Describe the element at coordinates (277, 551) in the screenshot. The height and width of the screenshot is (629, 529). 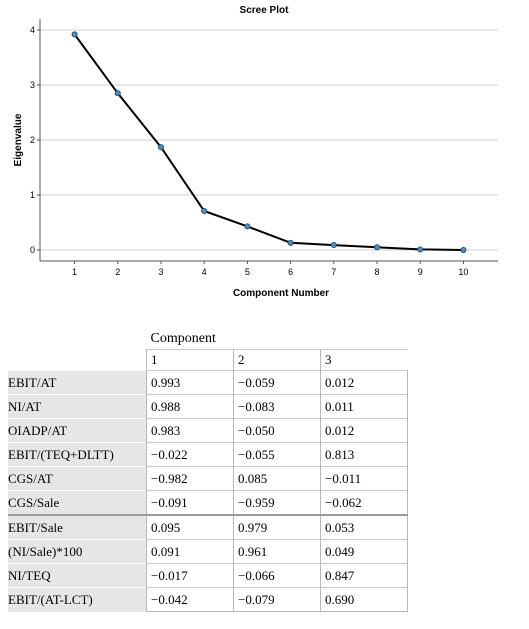
I see `loading-cell: 0.961` at that location.